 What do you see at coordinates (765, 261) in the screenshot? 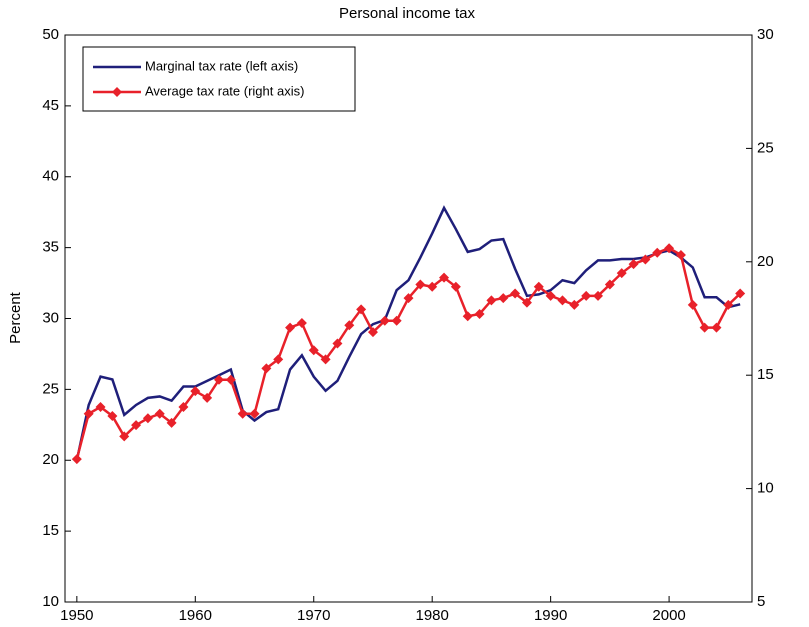
I see `y2-tick-label: 20` at bounding box center [765, 261].